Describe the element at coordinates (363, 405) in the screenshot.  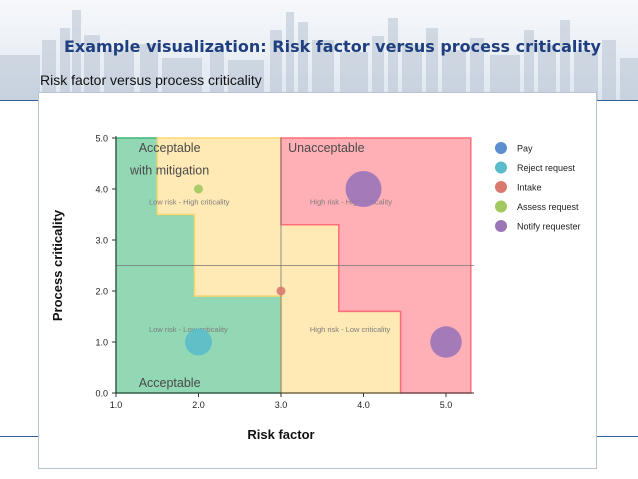
I see `x-tick-label: 4.0` at that location.